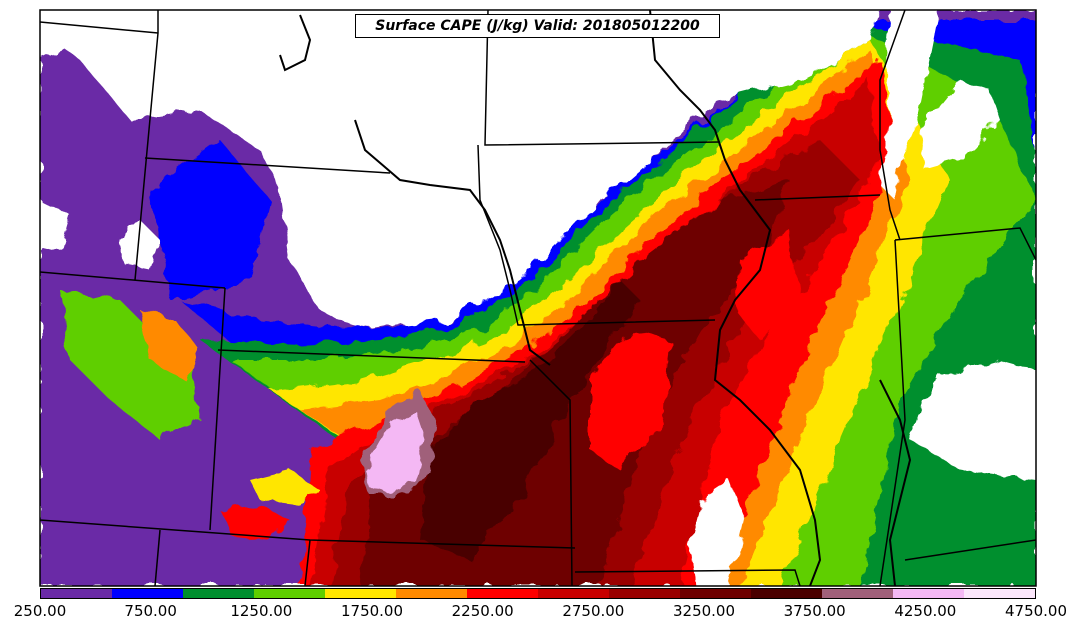 The height and width of the screenshot is (633, 1081). What do you see at coordinates (150, 611) in the screenshot?
I see `colorbar-tick-label: 750.00` at bounding box center [150, 611].